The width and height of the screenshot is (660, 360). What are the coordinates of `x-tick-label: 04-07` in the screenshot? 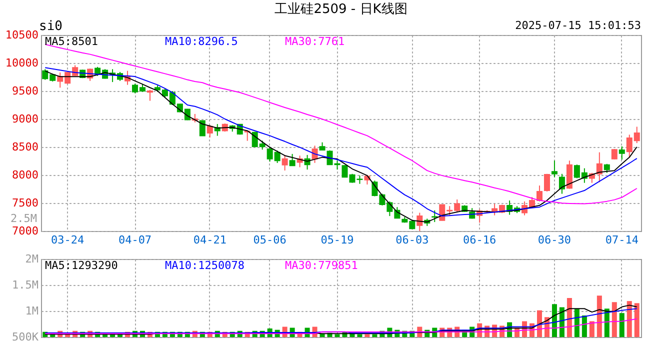 It's located at (135, 240).